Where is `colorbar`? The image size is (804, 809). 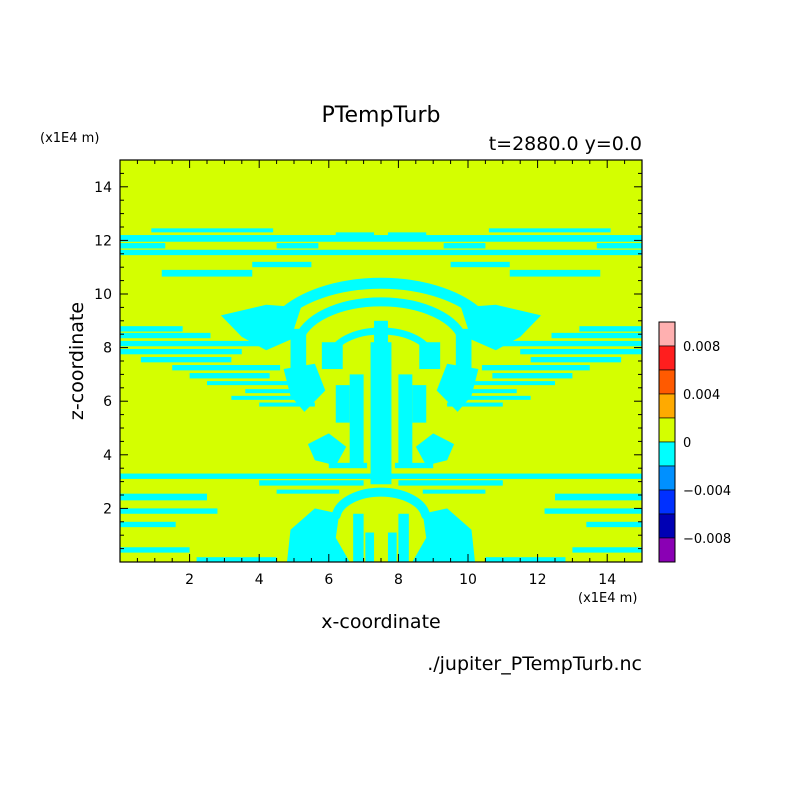 colorbar is located at coordinates (667, 442).